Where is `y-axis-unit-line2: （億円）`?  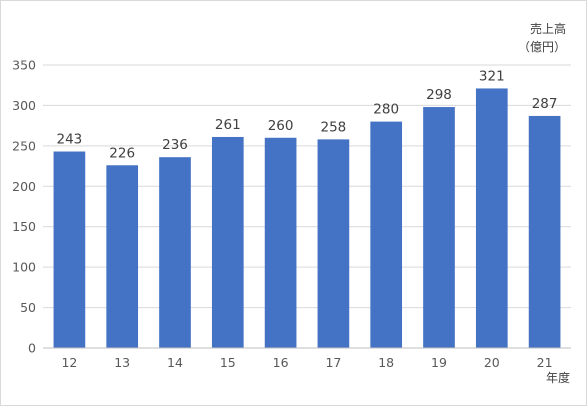 y-axis-unit-line2: （億円） is located at coordinates (542, 47).